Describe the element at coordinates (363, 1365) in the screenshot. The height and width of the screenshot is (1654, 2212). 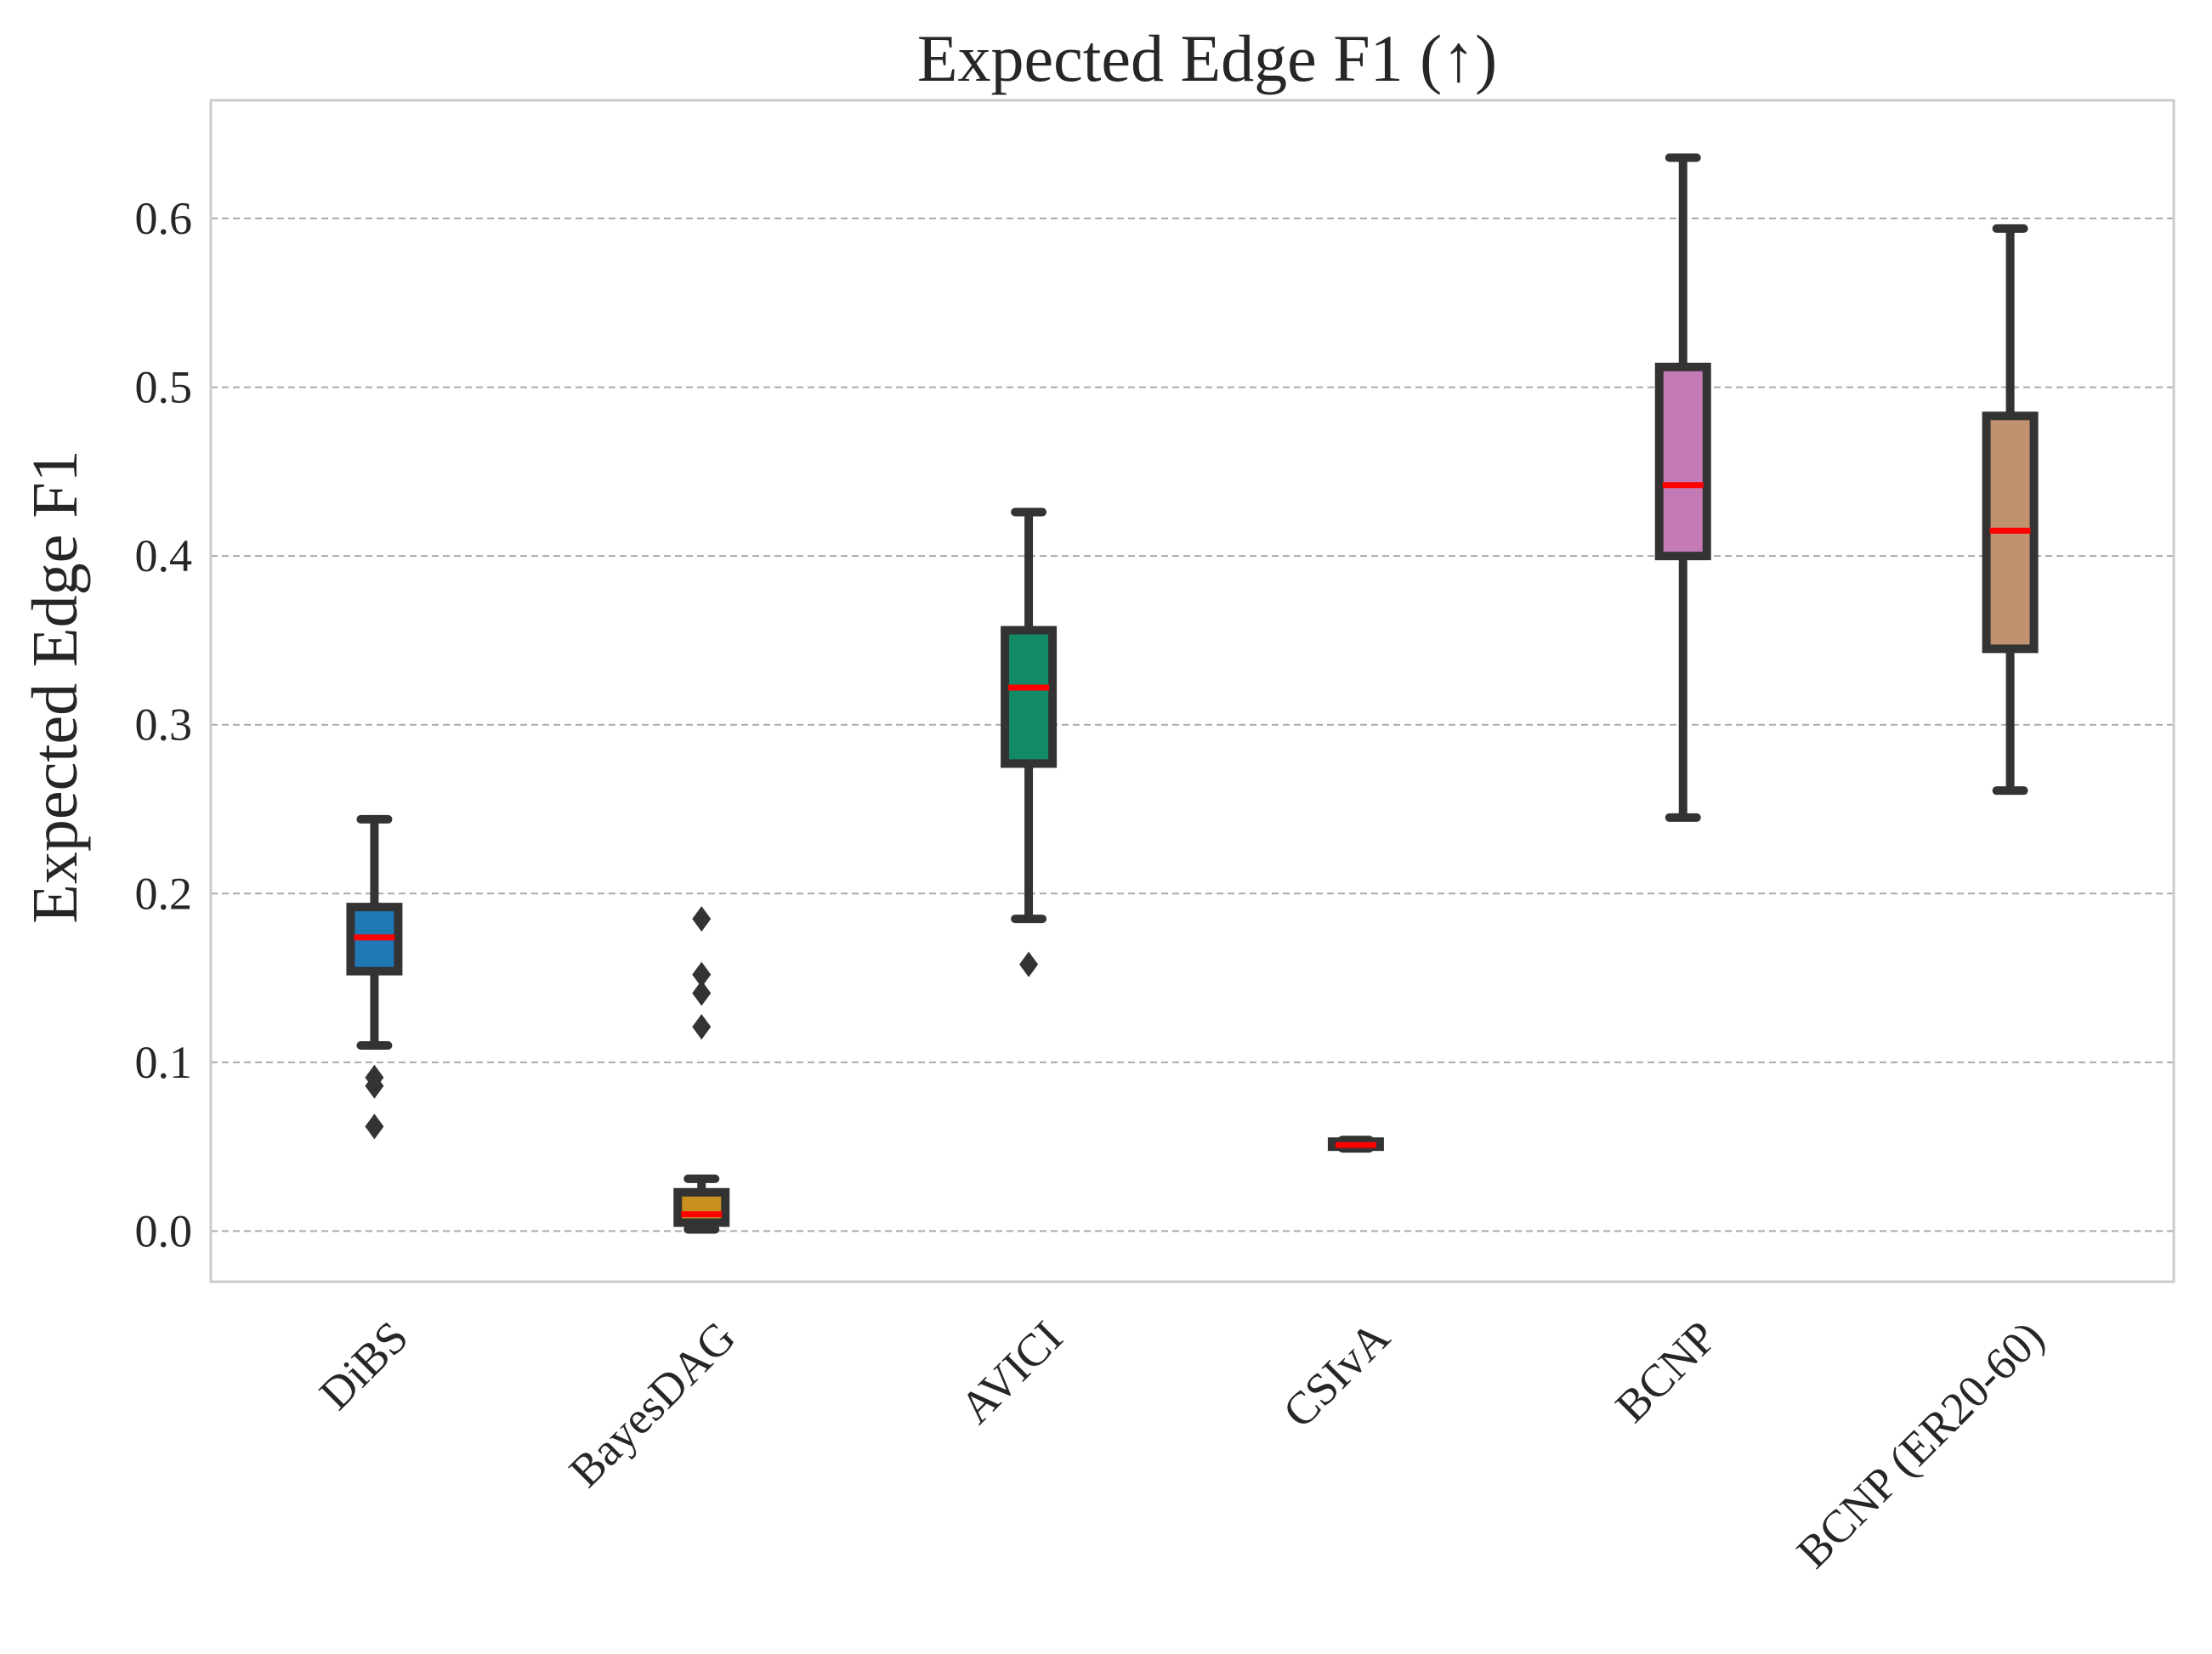
I see `x-tick-label: DiBS` at that location.